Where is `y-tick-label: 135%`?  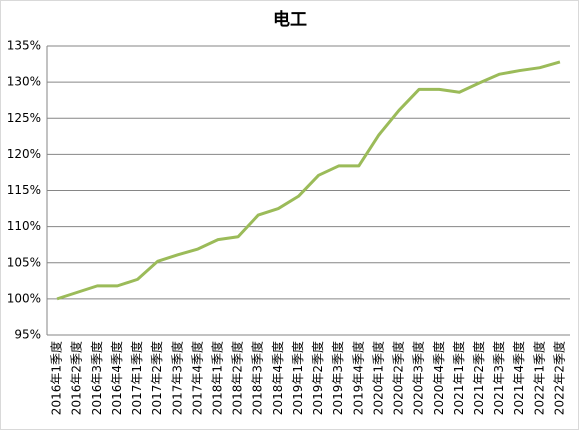
y-tick-label: 135% is located at coordinates (24, 46).